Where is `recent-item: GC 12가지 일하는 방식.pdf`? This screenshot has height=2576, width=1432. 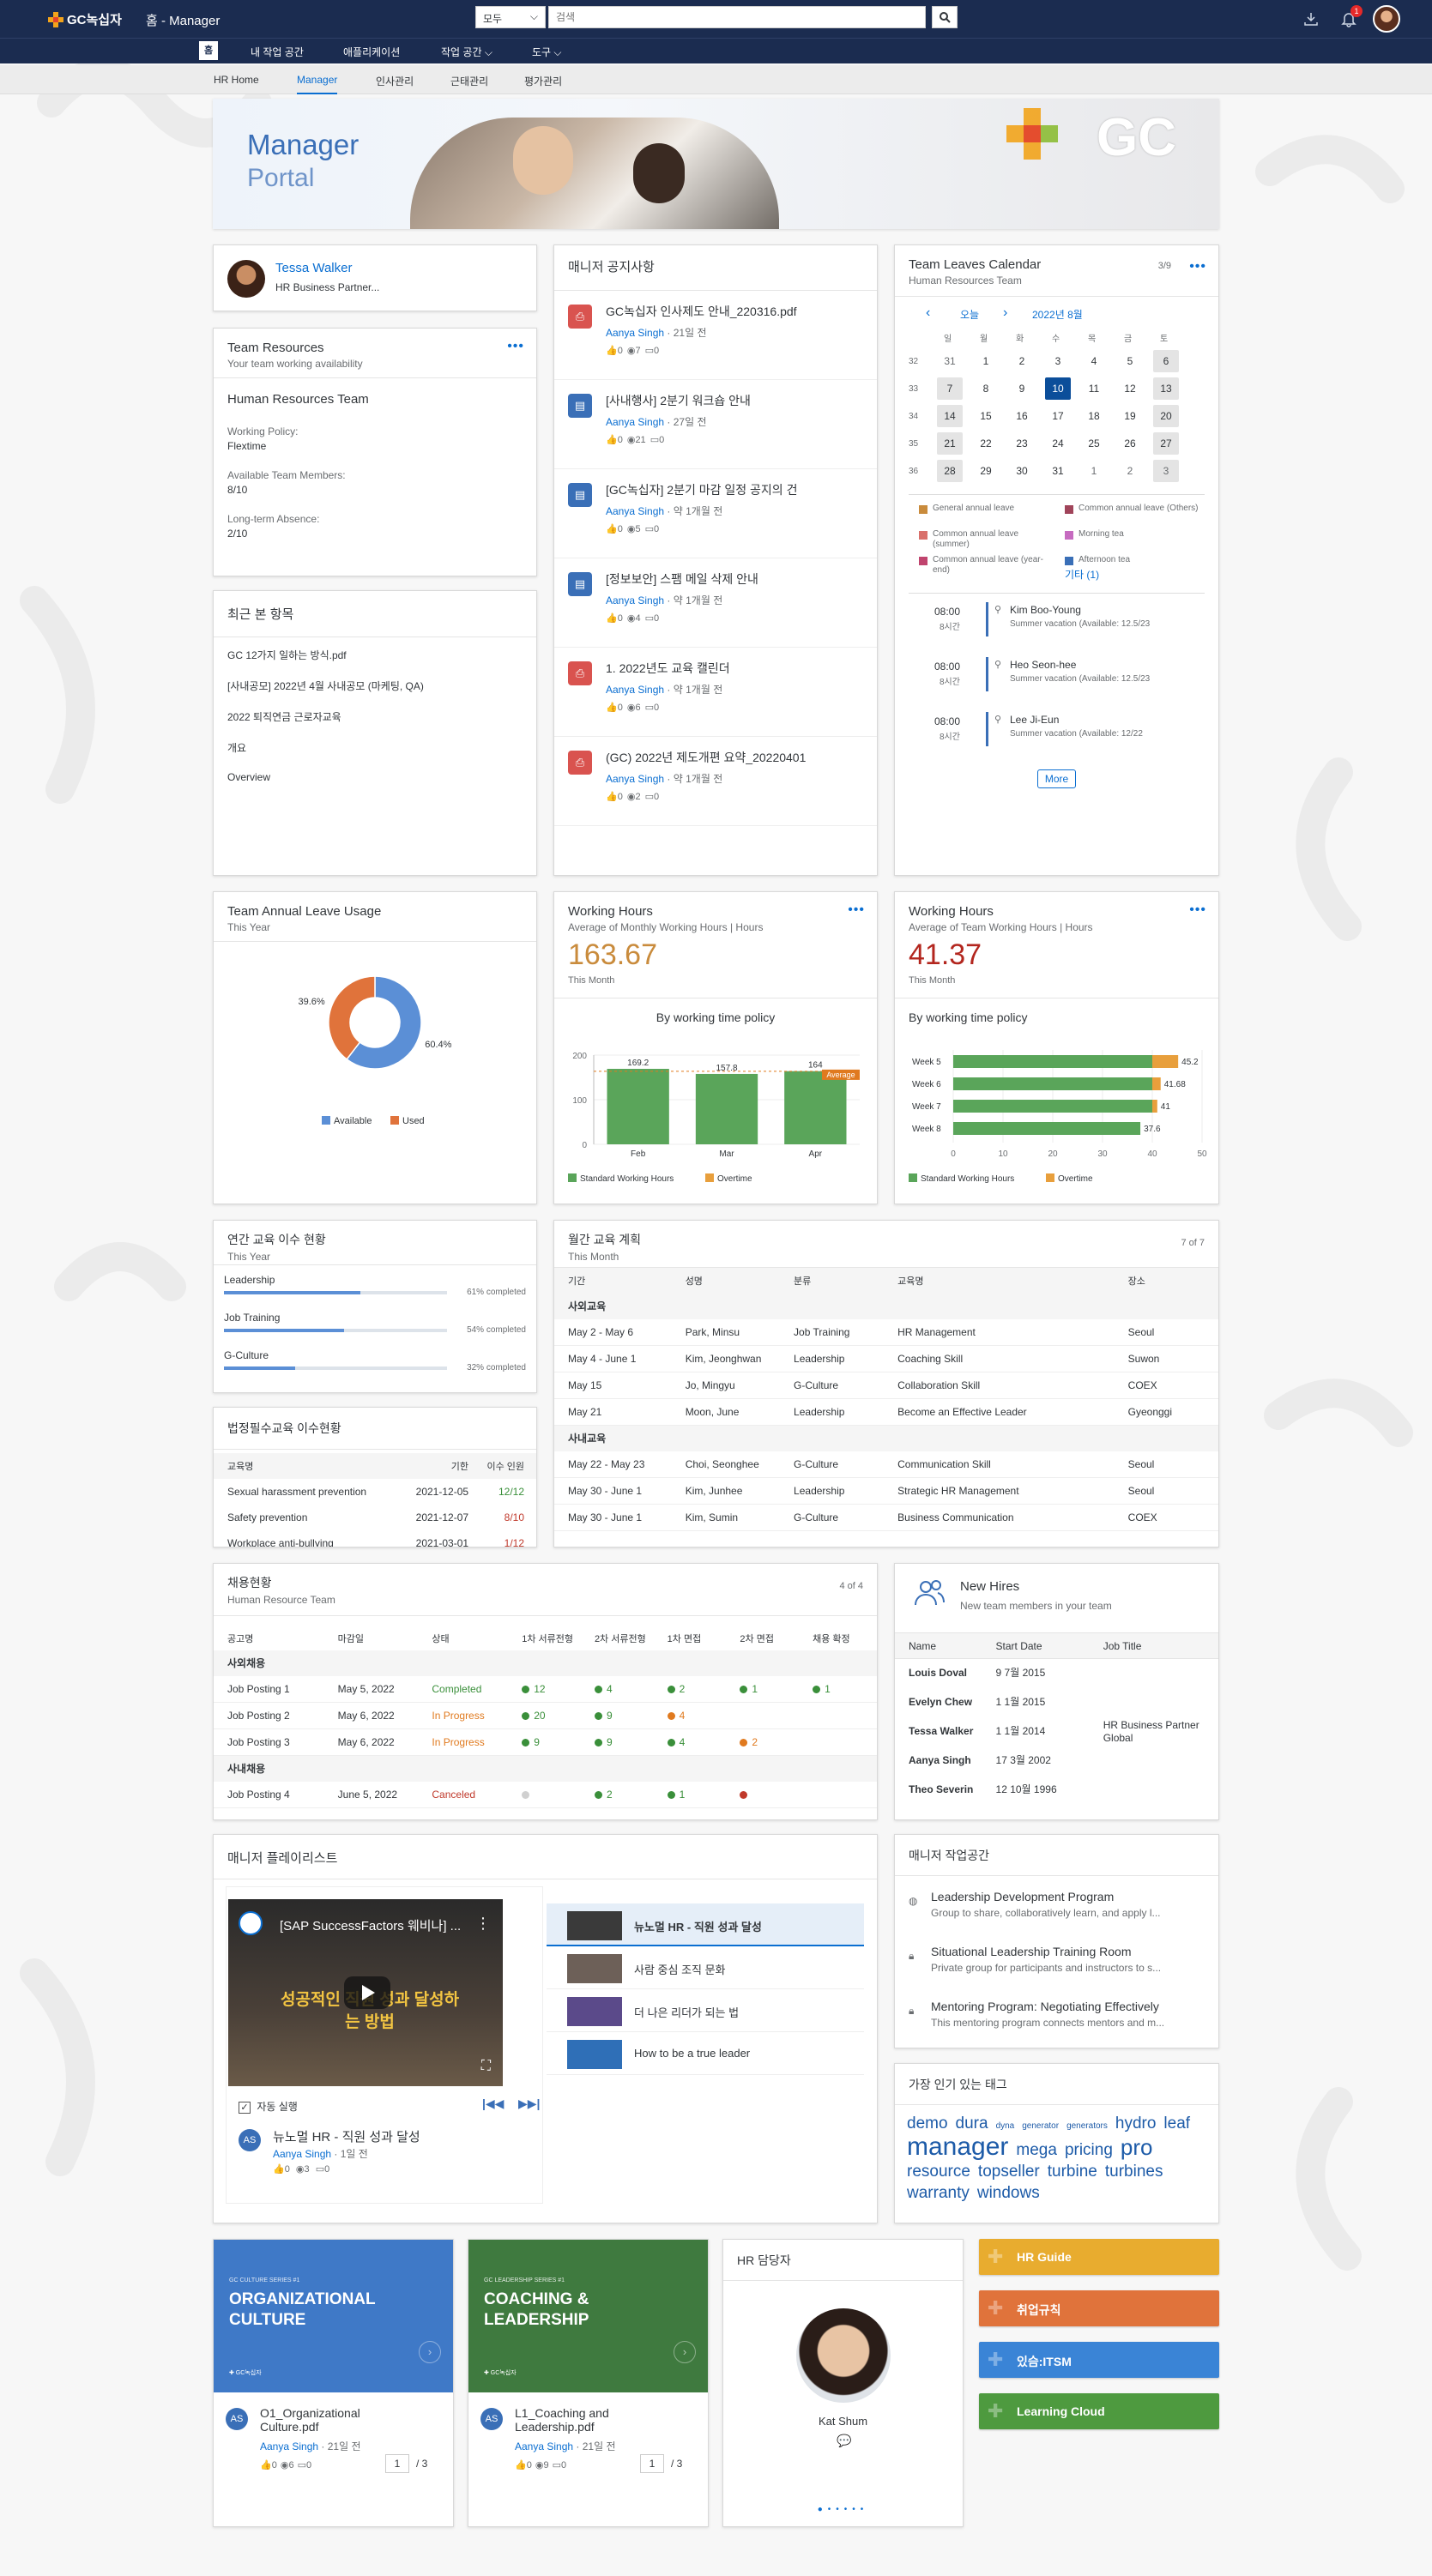 recent-item: GC 12가지 일하는 방식.pdf is located at coordinates (287, 655).